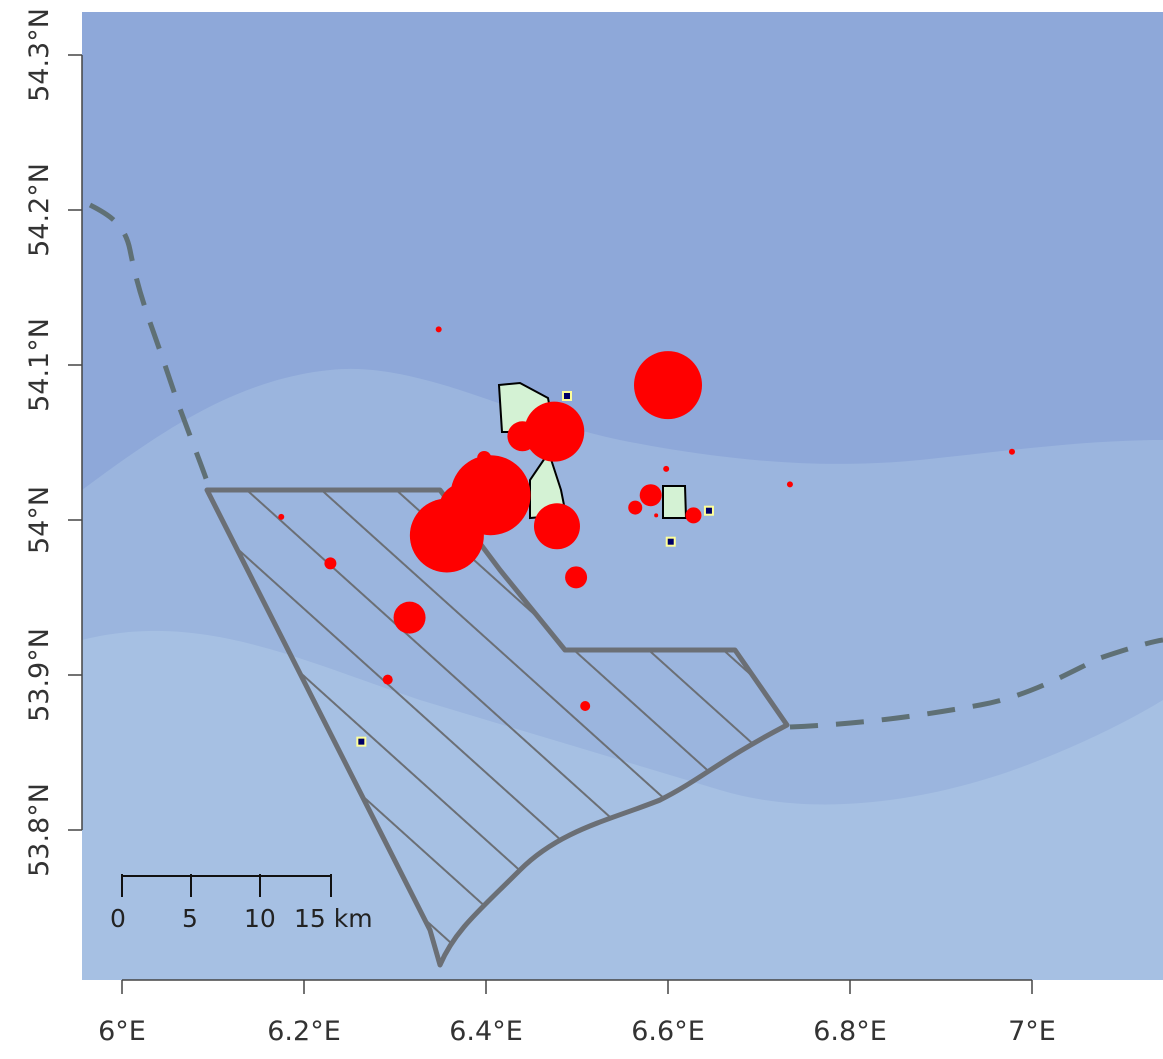 This screenshot has height=1059, width=1163. I want to click on scale-bar-label: 15 km, so click(333, 918).